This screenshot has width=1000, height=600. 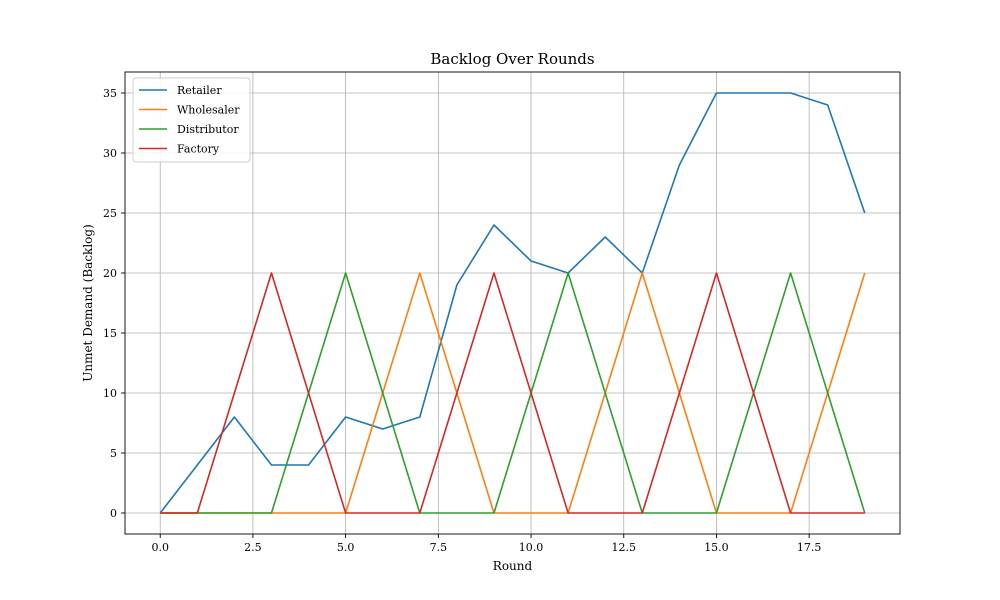 What do you see at coordinates (439, 547) in the screenshot?
I see `x-tick-label: 7.5` at bounding box center [439, 547].